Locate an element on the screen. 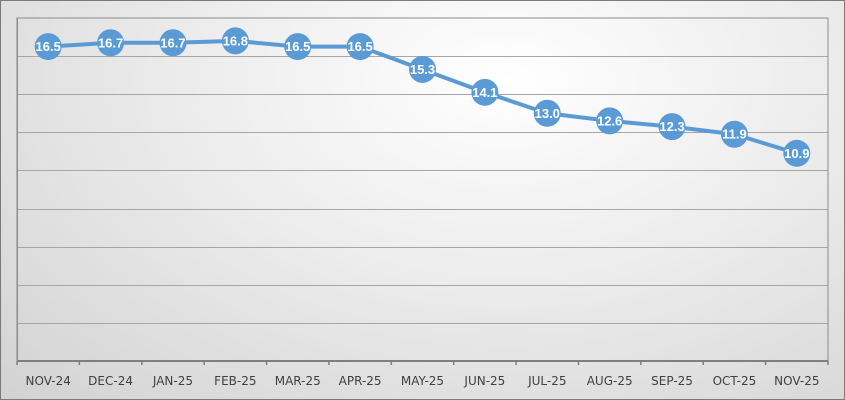  data-label: 12.6 is located at coordinates (609, 120).